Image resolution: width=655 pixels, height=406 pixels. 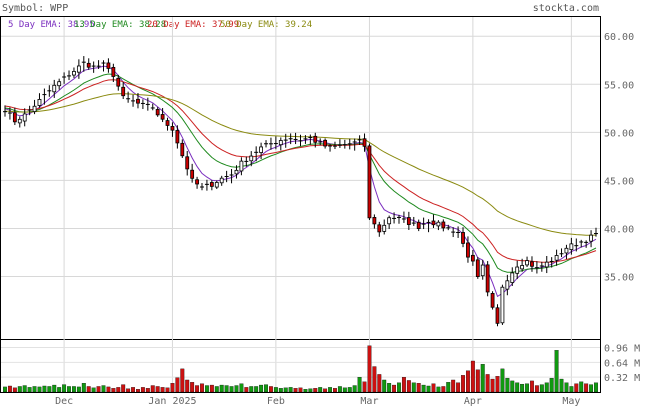 What do you see at coordinates (369, 401) in the screenshot?
I see `date-tick-label: Mar` at bounding box center [369, 401].